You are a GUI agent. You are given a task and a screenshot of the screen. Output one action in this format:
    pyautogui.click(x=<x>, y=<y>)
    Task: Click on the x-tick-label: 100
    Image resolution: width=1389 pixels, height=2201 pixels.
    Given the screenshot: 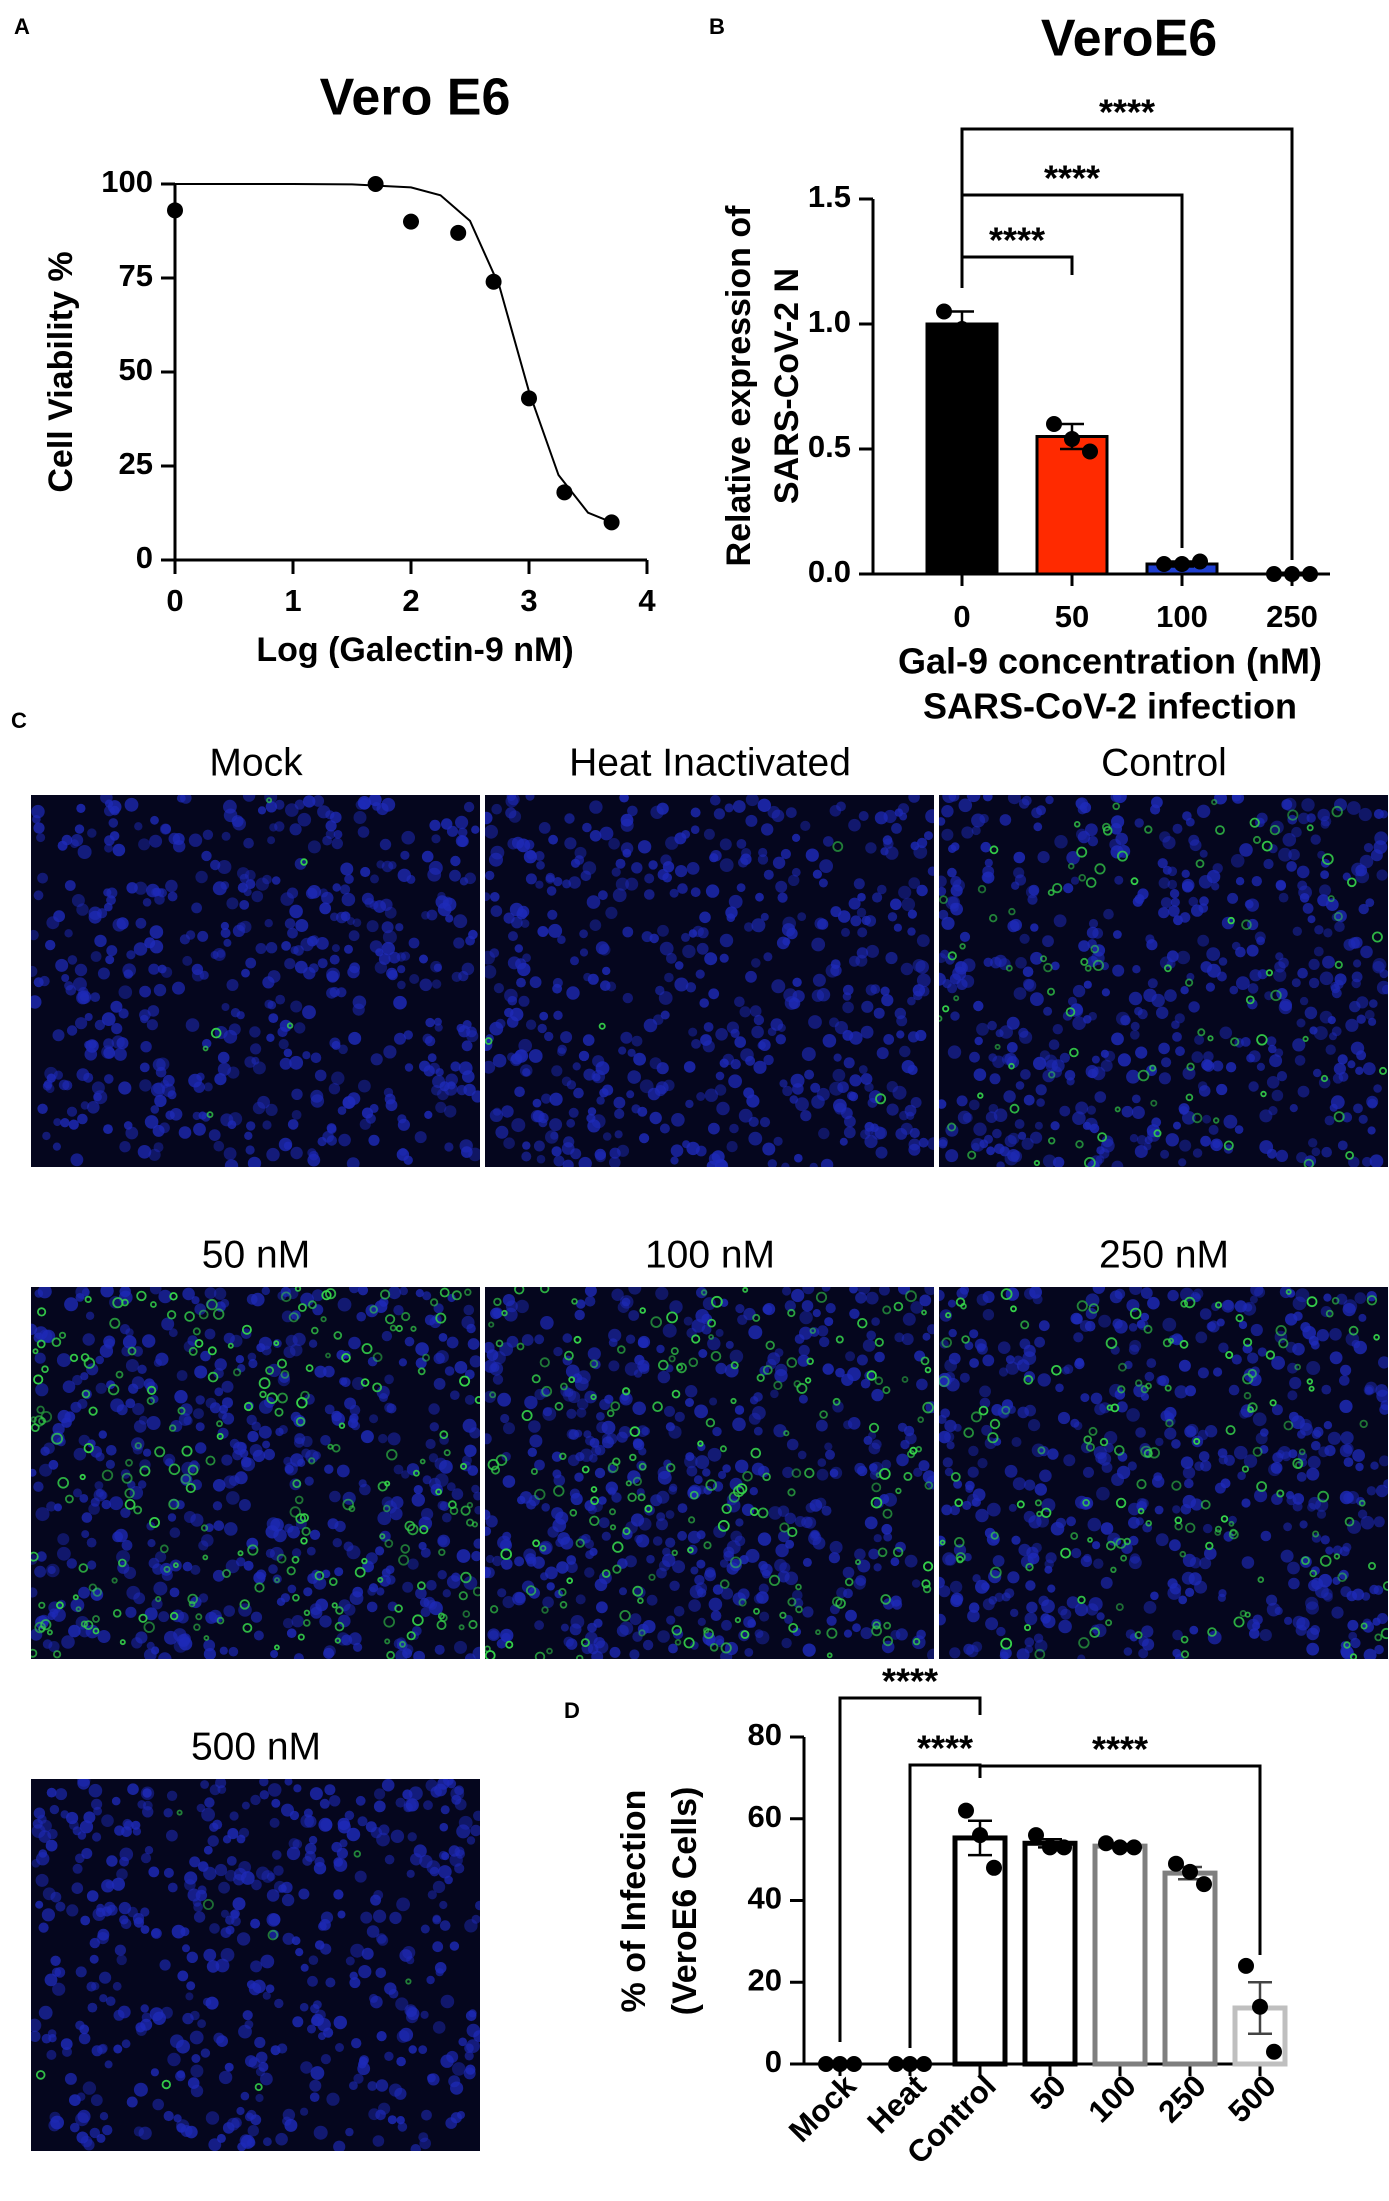 What is the action you would take?
    pyautogui.click(x=1182, y=616)
    